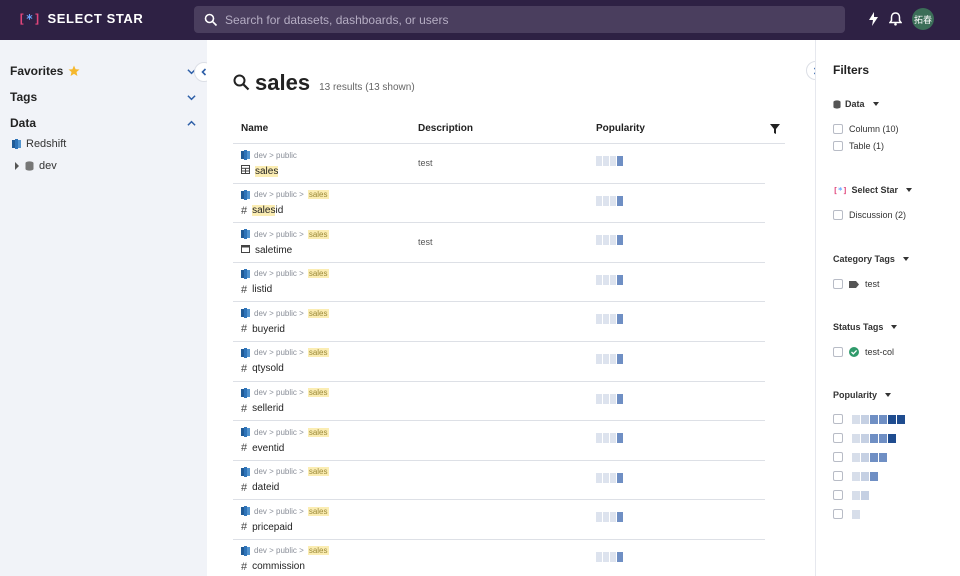 The width and height of the screenshot is (960, 576). What do you see at coordinates (260, 488) in the screenshot?
I see `row-name: # dateid` at bounding box center [260, 488].